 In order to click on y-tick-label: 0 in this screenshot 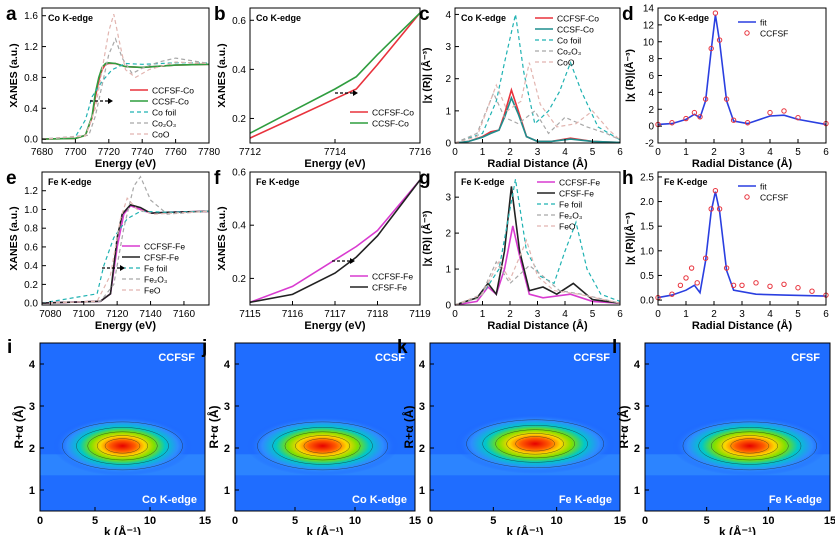, I will do `click(651, 127)`.